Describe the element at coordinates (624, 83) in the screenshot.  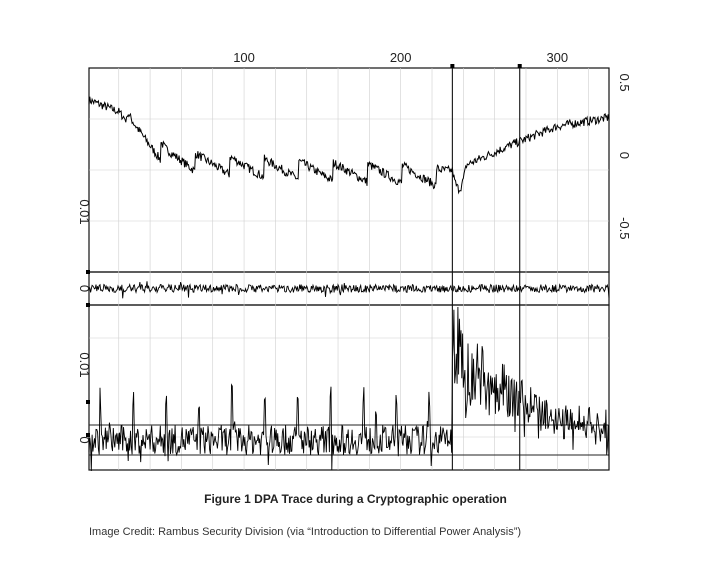
I see `right-tick-label: 0.5` at that location.